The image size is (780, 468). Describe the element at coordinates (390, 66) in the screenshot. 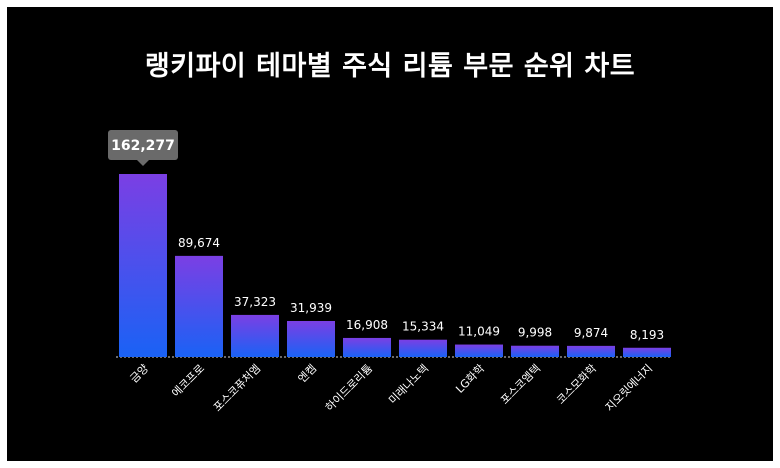

I see `chart-title: 랭키파이 테마별 주식 리튬 부문 순위 차트` at that location.